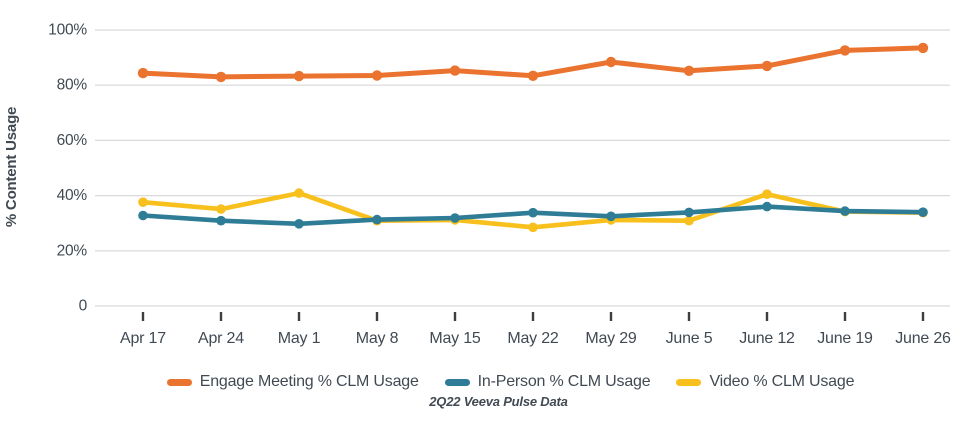  I want to click on legend-label-video: Video % CLM Usage, so click(782, 381).